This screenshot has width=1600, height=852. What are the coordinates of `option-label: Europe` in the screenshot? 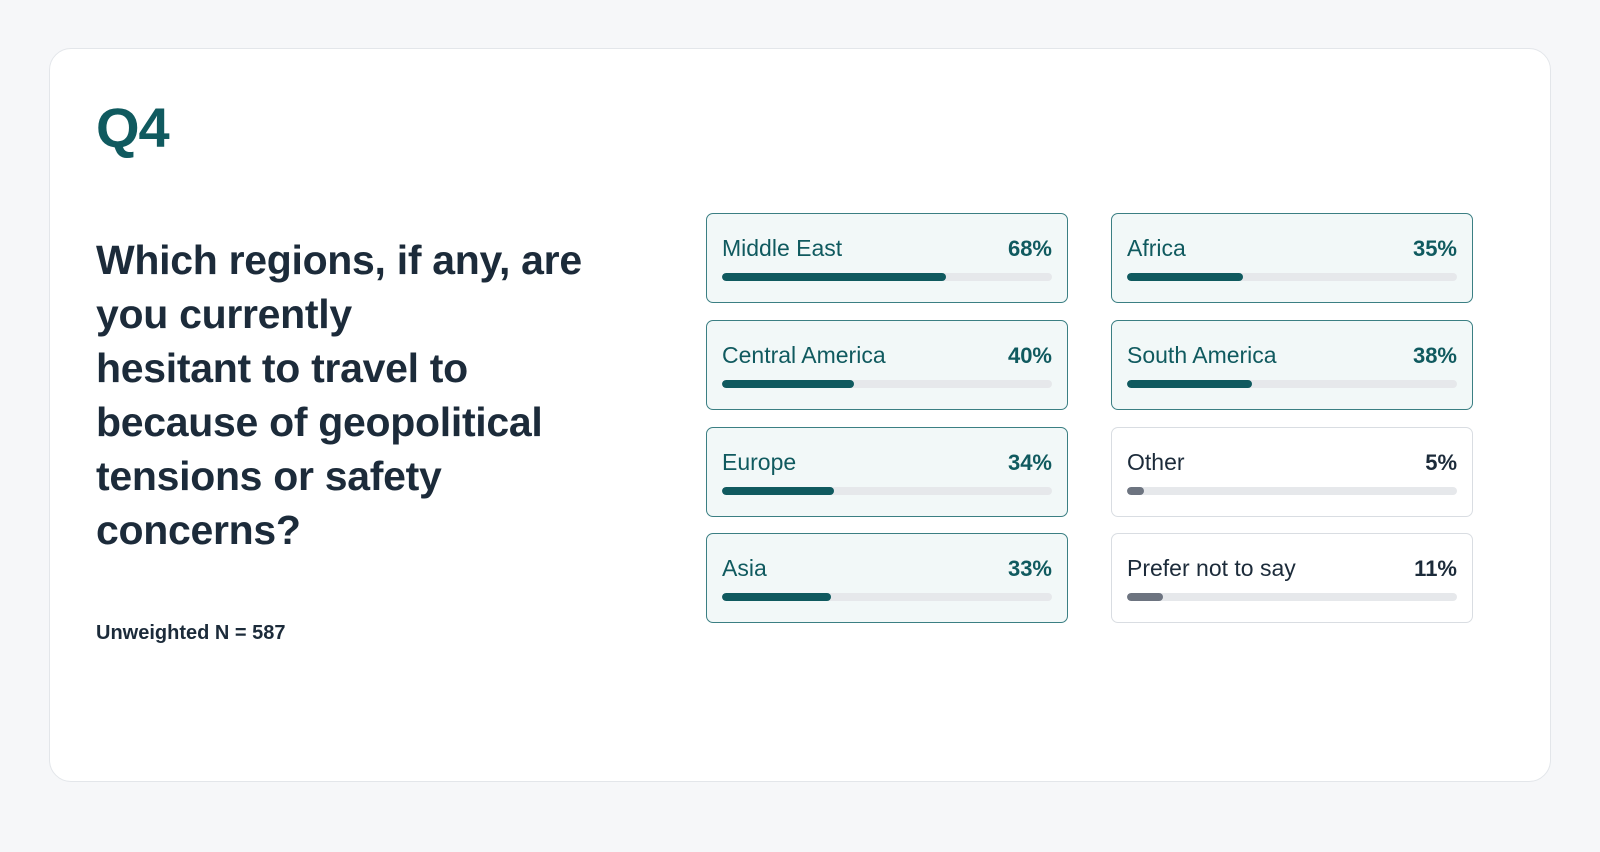 It's located at (759, 462).